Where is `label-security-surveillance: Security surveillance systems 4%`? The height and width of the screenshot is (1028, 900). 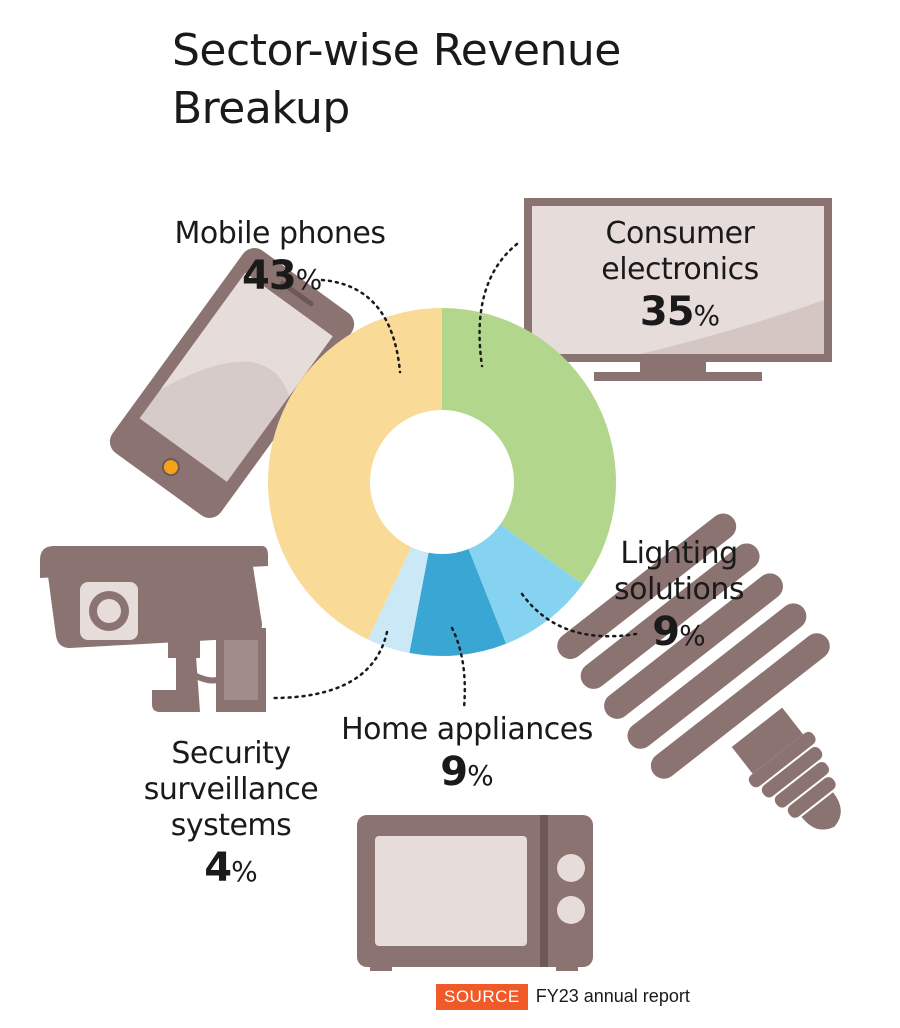 label-security-surveillance: Security surveillance systems 4% is located at coordinates (231, 816).